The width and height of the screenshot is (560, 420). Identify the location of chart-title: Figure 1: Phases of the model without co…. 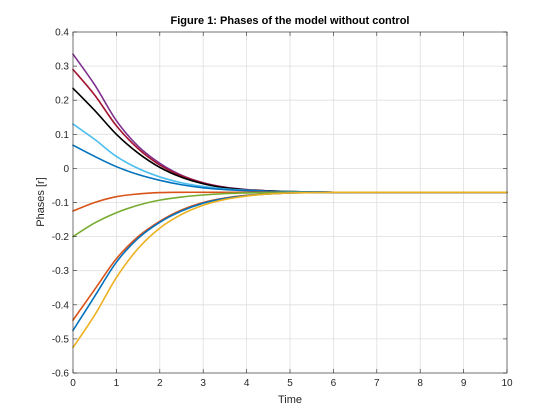
(290, 21).